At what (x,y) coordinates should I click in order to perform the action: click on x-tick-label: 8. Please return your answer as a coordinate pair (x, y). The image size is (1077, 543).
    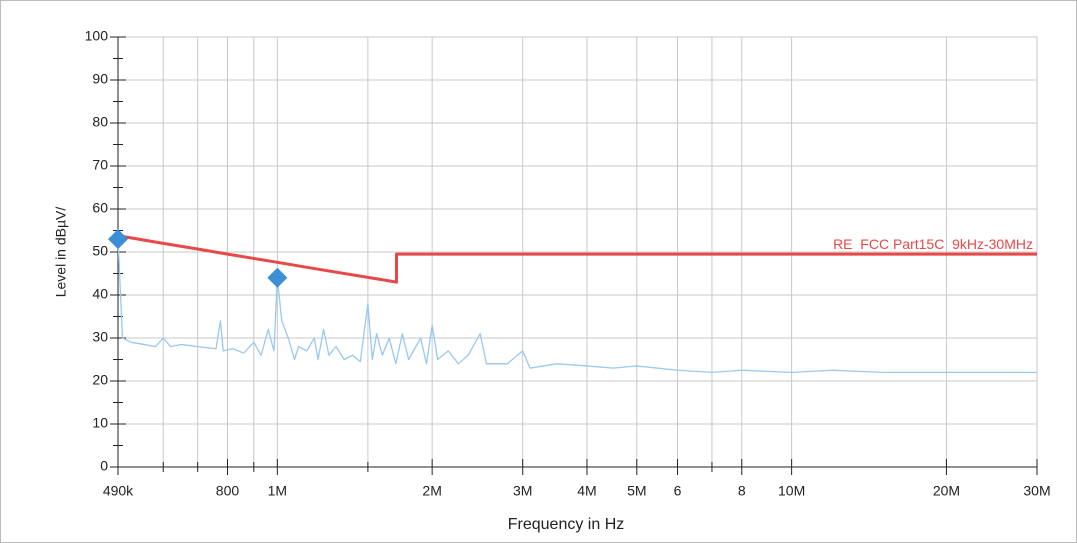
    Looking at the image, I should click on (742, 491).